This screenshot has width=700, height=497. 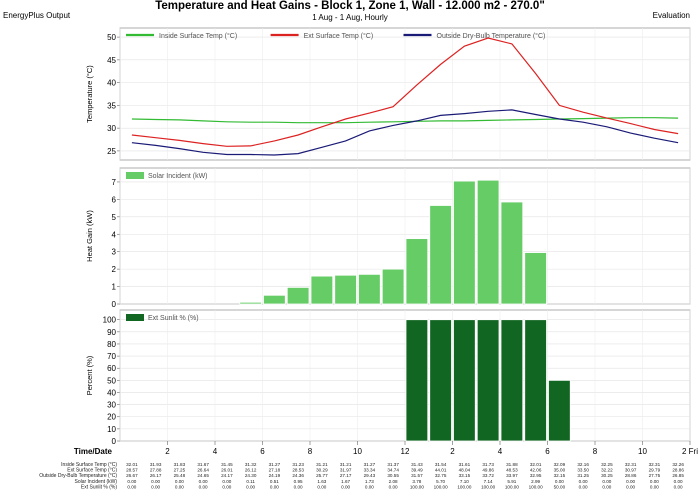 I want to click on y-tick-label: 3, so click(x=114, y=252).